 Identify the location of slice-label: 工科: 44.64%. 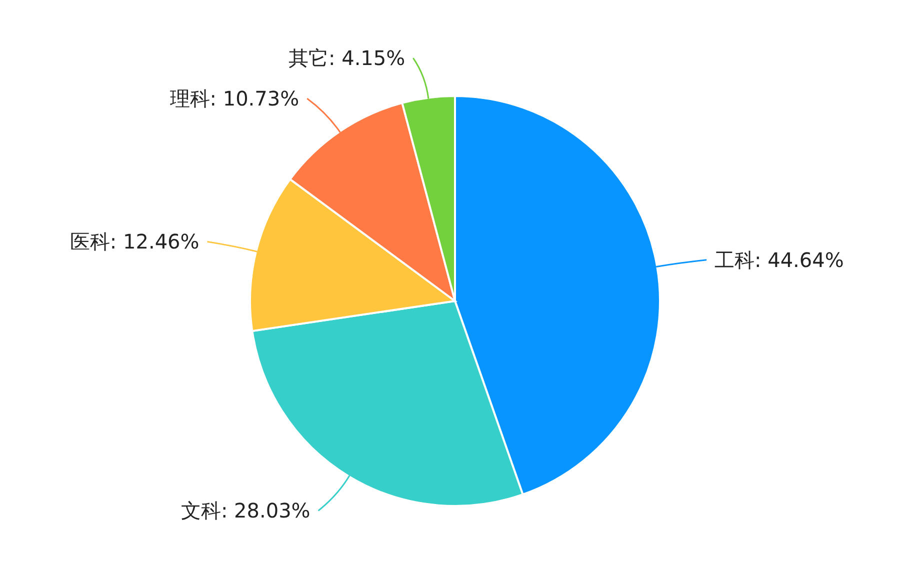
(779, 260).